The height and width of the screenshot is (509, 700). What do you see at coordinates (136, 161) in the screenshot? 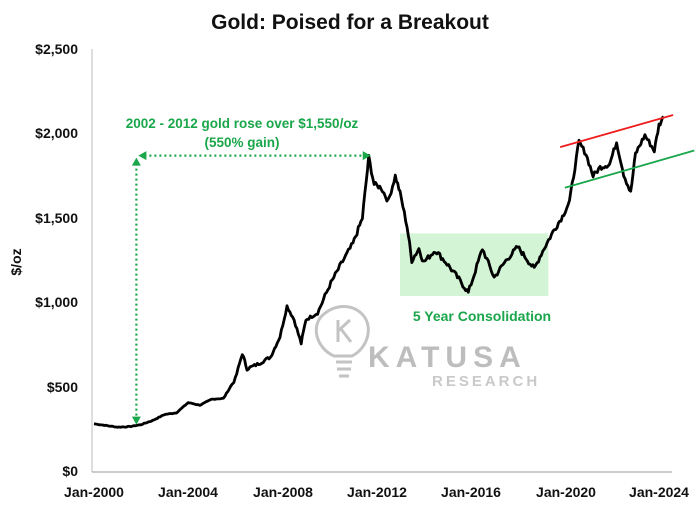
I see `arrowhead-up-icon` at bounding box center [136, 161].